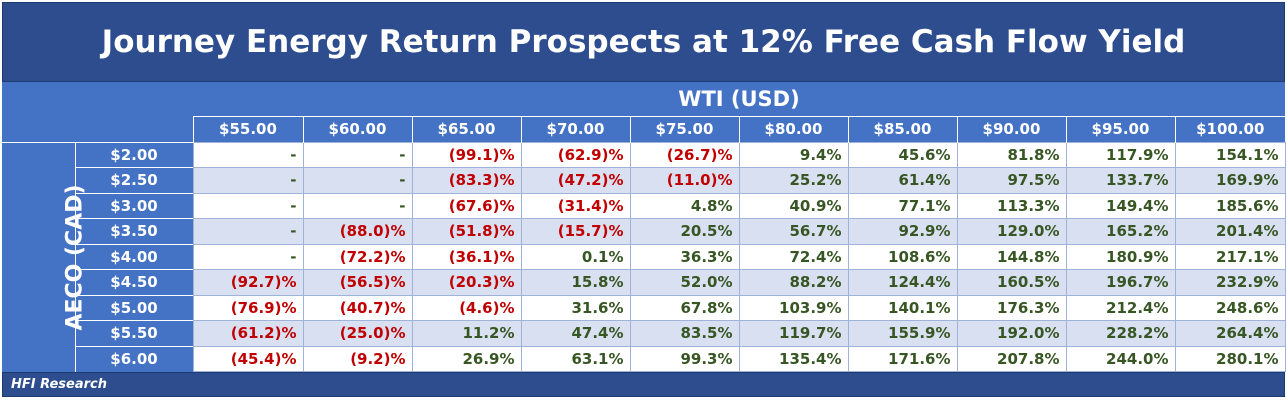 This screenshot has height=406, width=1287. I want to click on table-cell: 180.9%, so click(1120, 256).